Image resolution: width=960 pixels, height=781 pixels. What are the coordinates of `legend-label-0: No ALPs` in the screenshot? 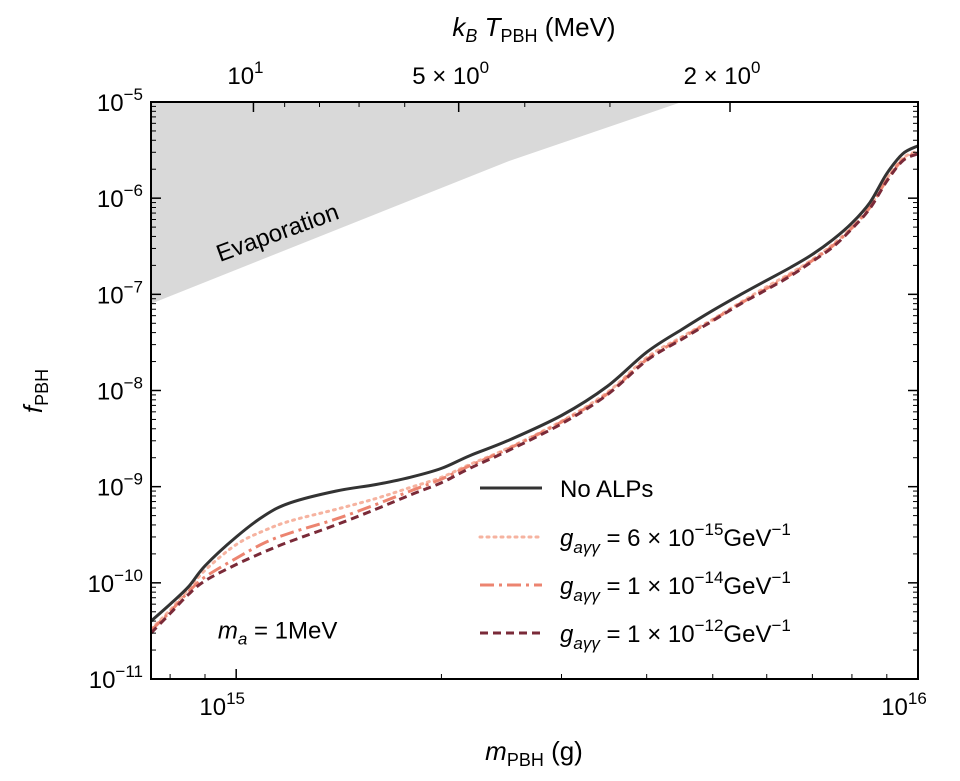 It's located at (606, 489).